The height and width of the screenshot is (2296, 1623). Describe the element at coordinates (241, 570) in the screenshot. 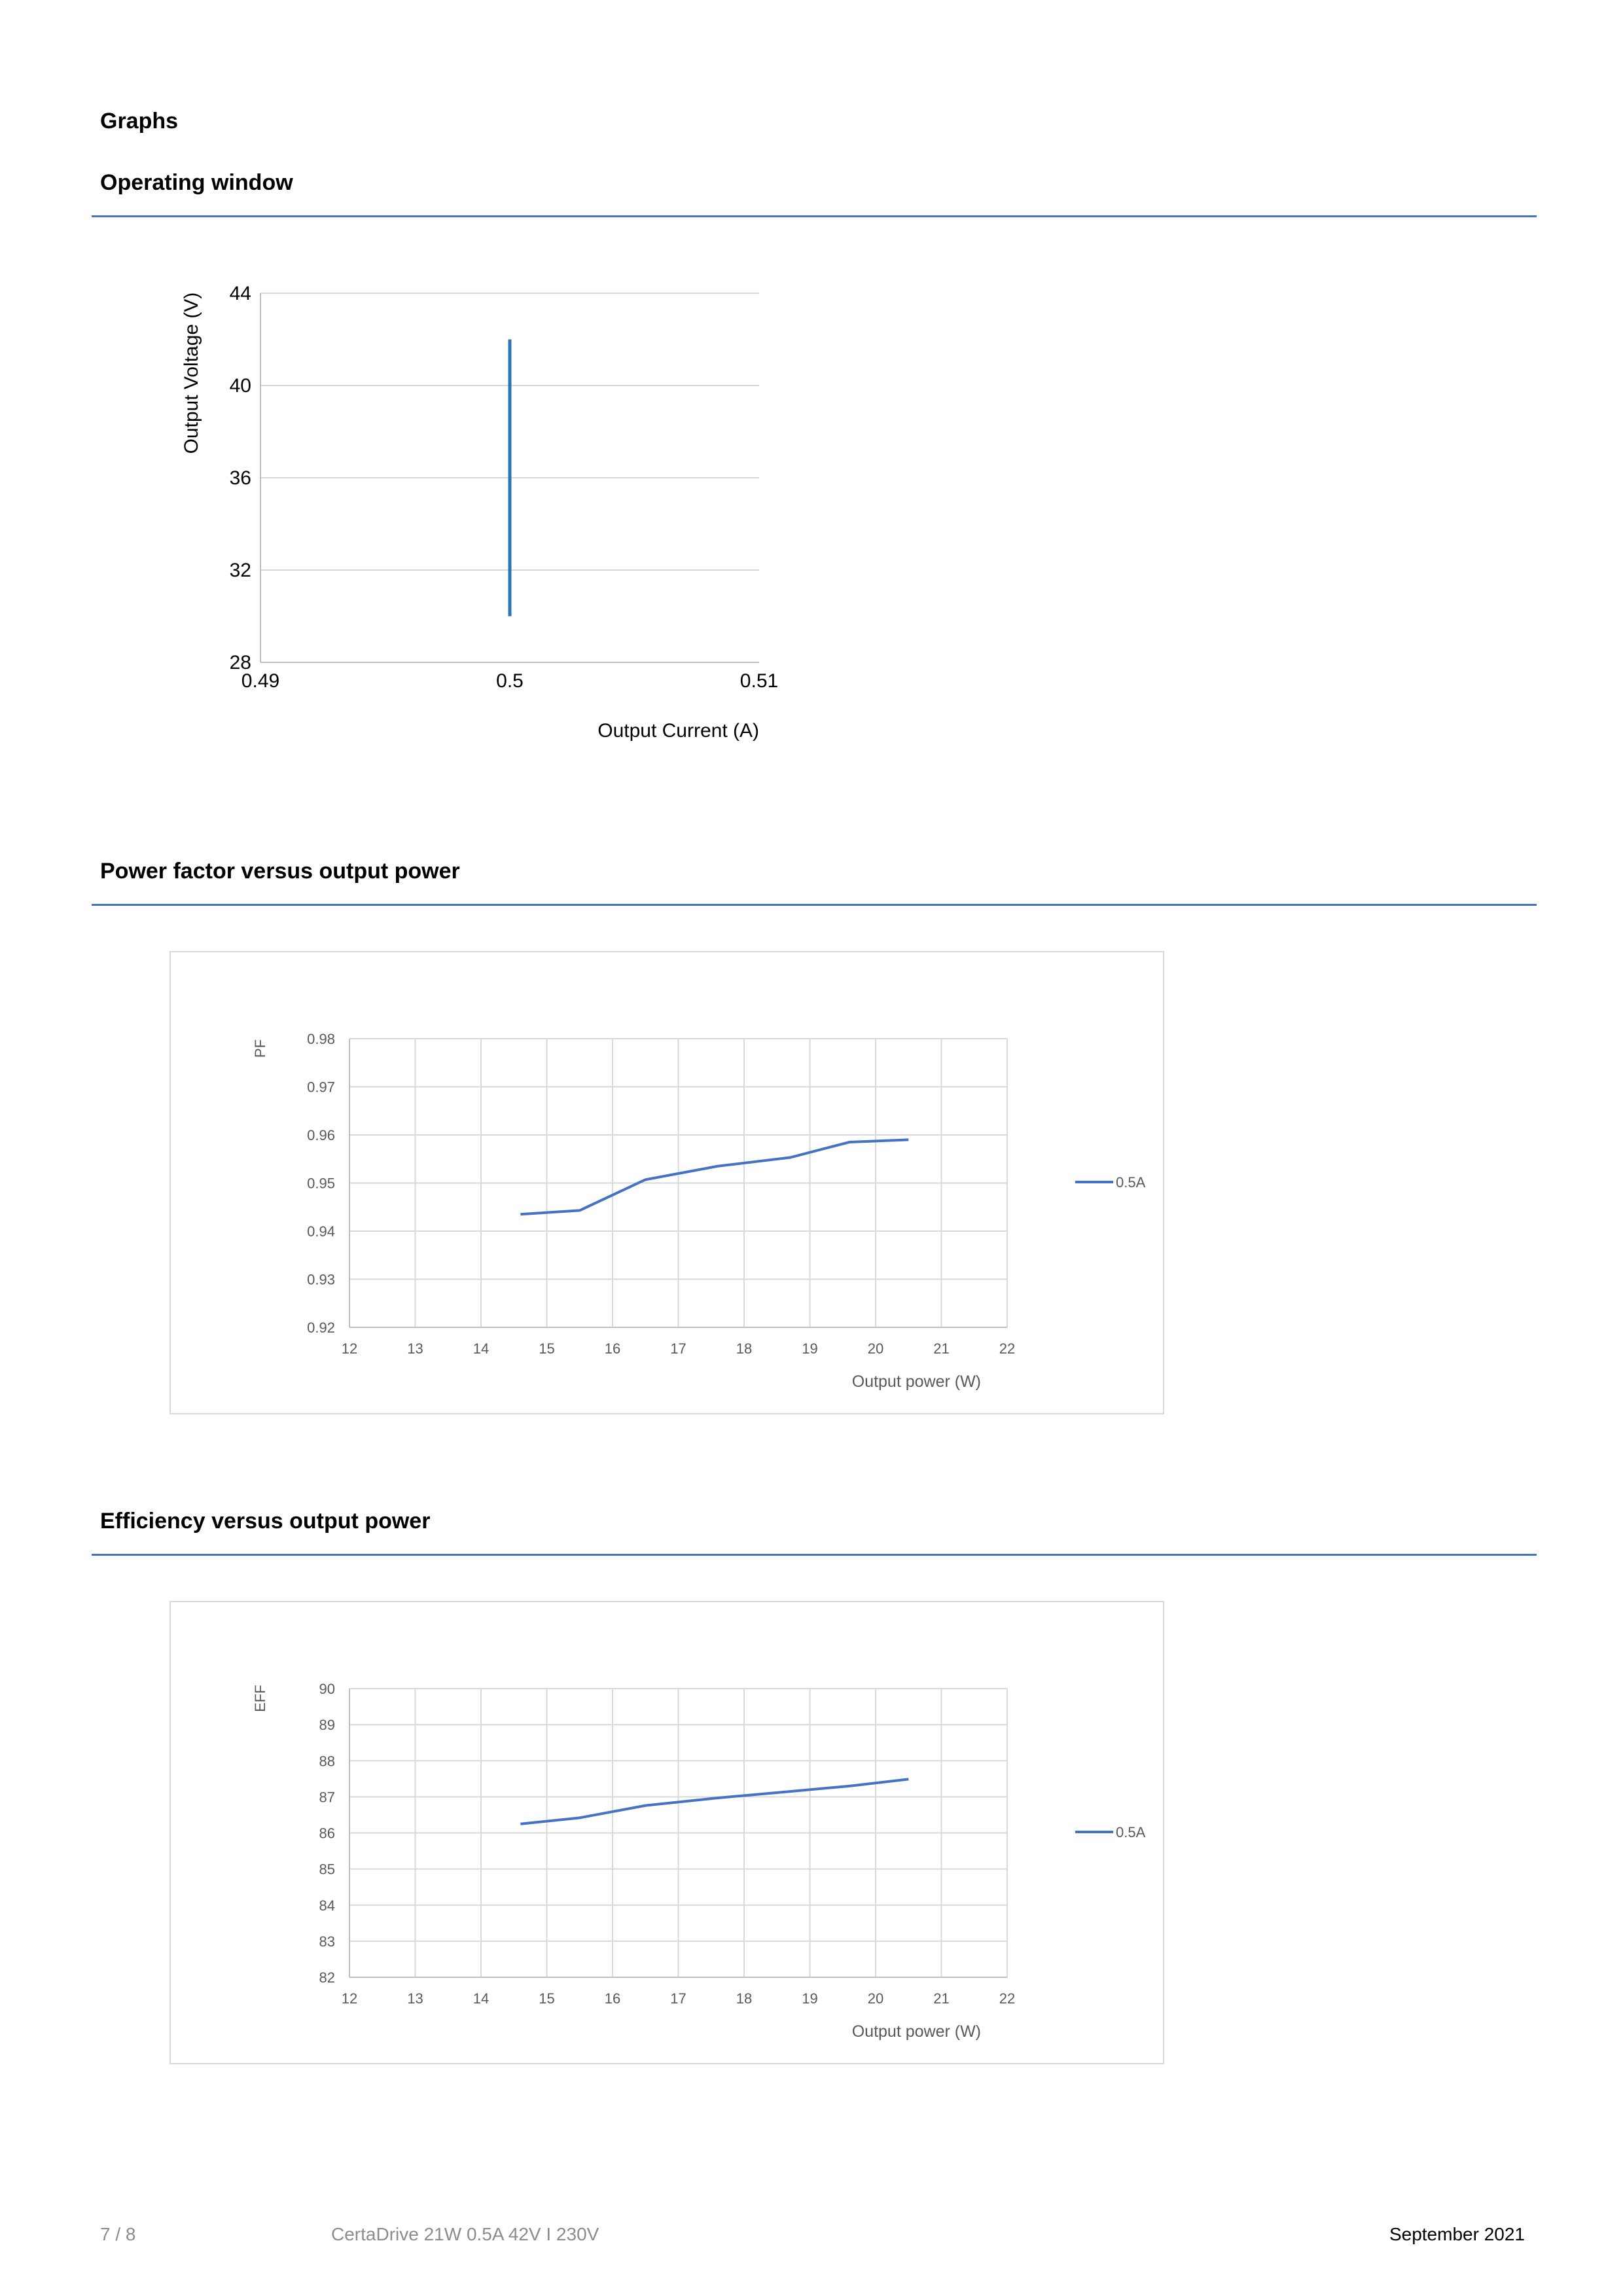

I see `y-tick-label: 32` at that location.